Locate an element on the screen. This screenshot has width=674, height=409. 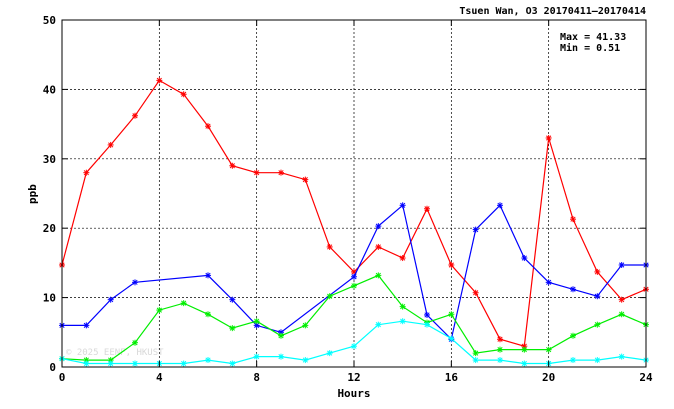
y-tick-label: 20 is located at coordinates (49, 228).